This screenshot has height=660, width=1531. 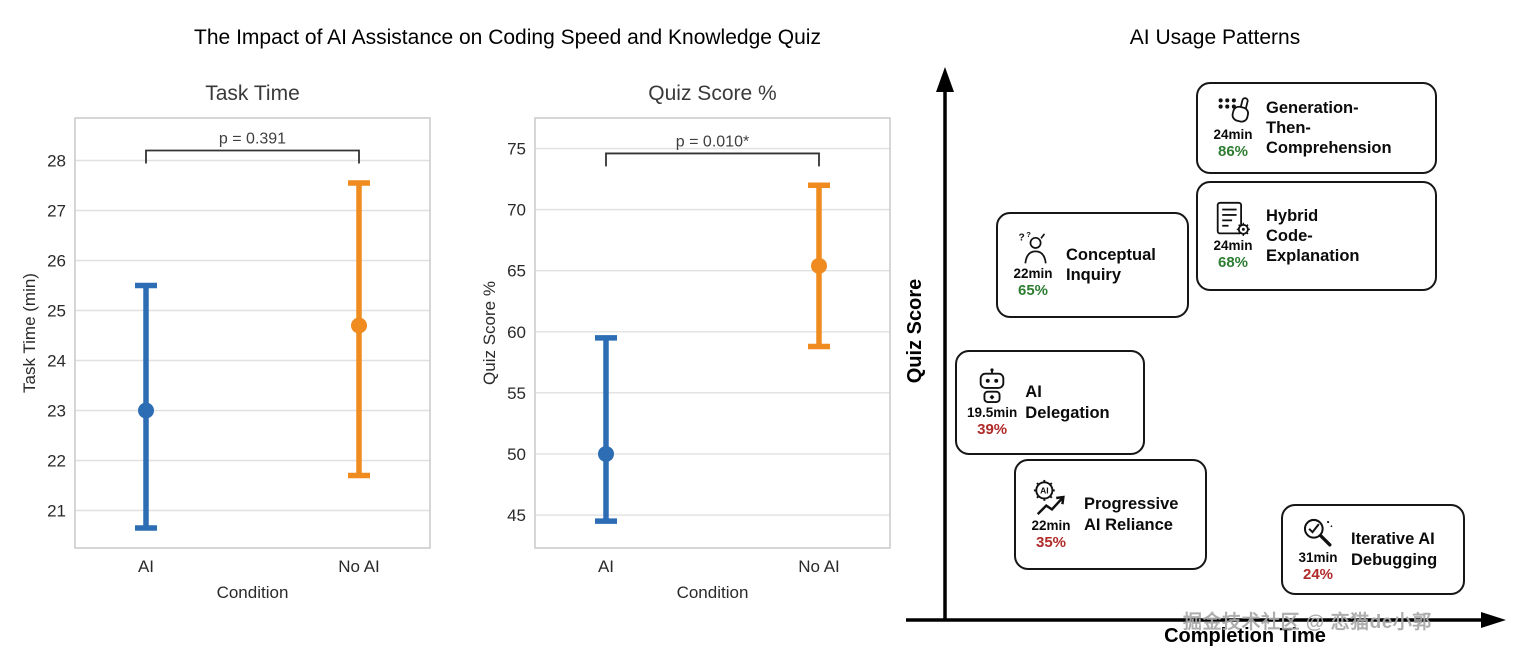 What do you see at coordinates (1044, 490) in the screenshot?
I see `svg-text: AI` at bounding box center [1044, 490].